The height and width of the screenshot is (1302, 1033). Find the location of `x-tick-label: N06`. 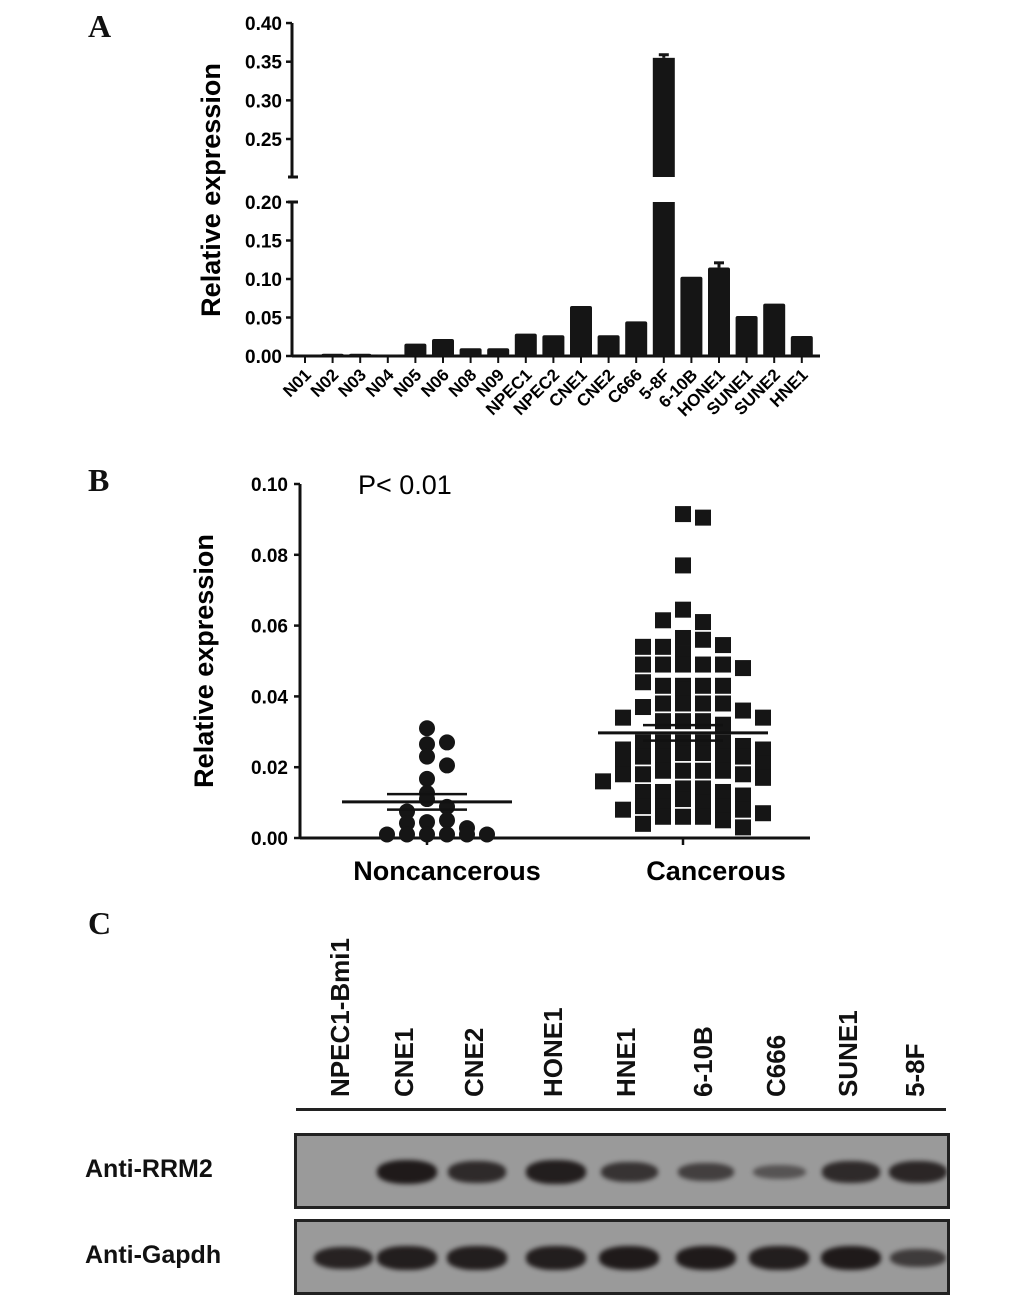

x-tick-label: N06 is located at coordinates (434, 382).